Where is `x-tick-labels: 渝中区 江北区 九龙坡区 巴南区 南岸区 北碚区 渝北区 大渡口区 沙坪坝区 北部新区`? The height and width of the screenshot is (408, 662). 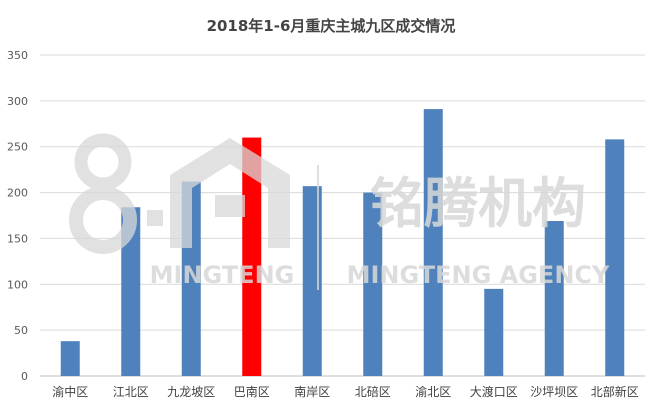 x-tick-labels: 渝中区 江北区 九龙坡区 巴南区 南岸区 北碚区 渝北区 大渡口区 沙坪坝区 北部新区 is located at coordinates (345, 391).